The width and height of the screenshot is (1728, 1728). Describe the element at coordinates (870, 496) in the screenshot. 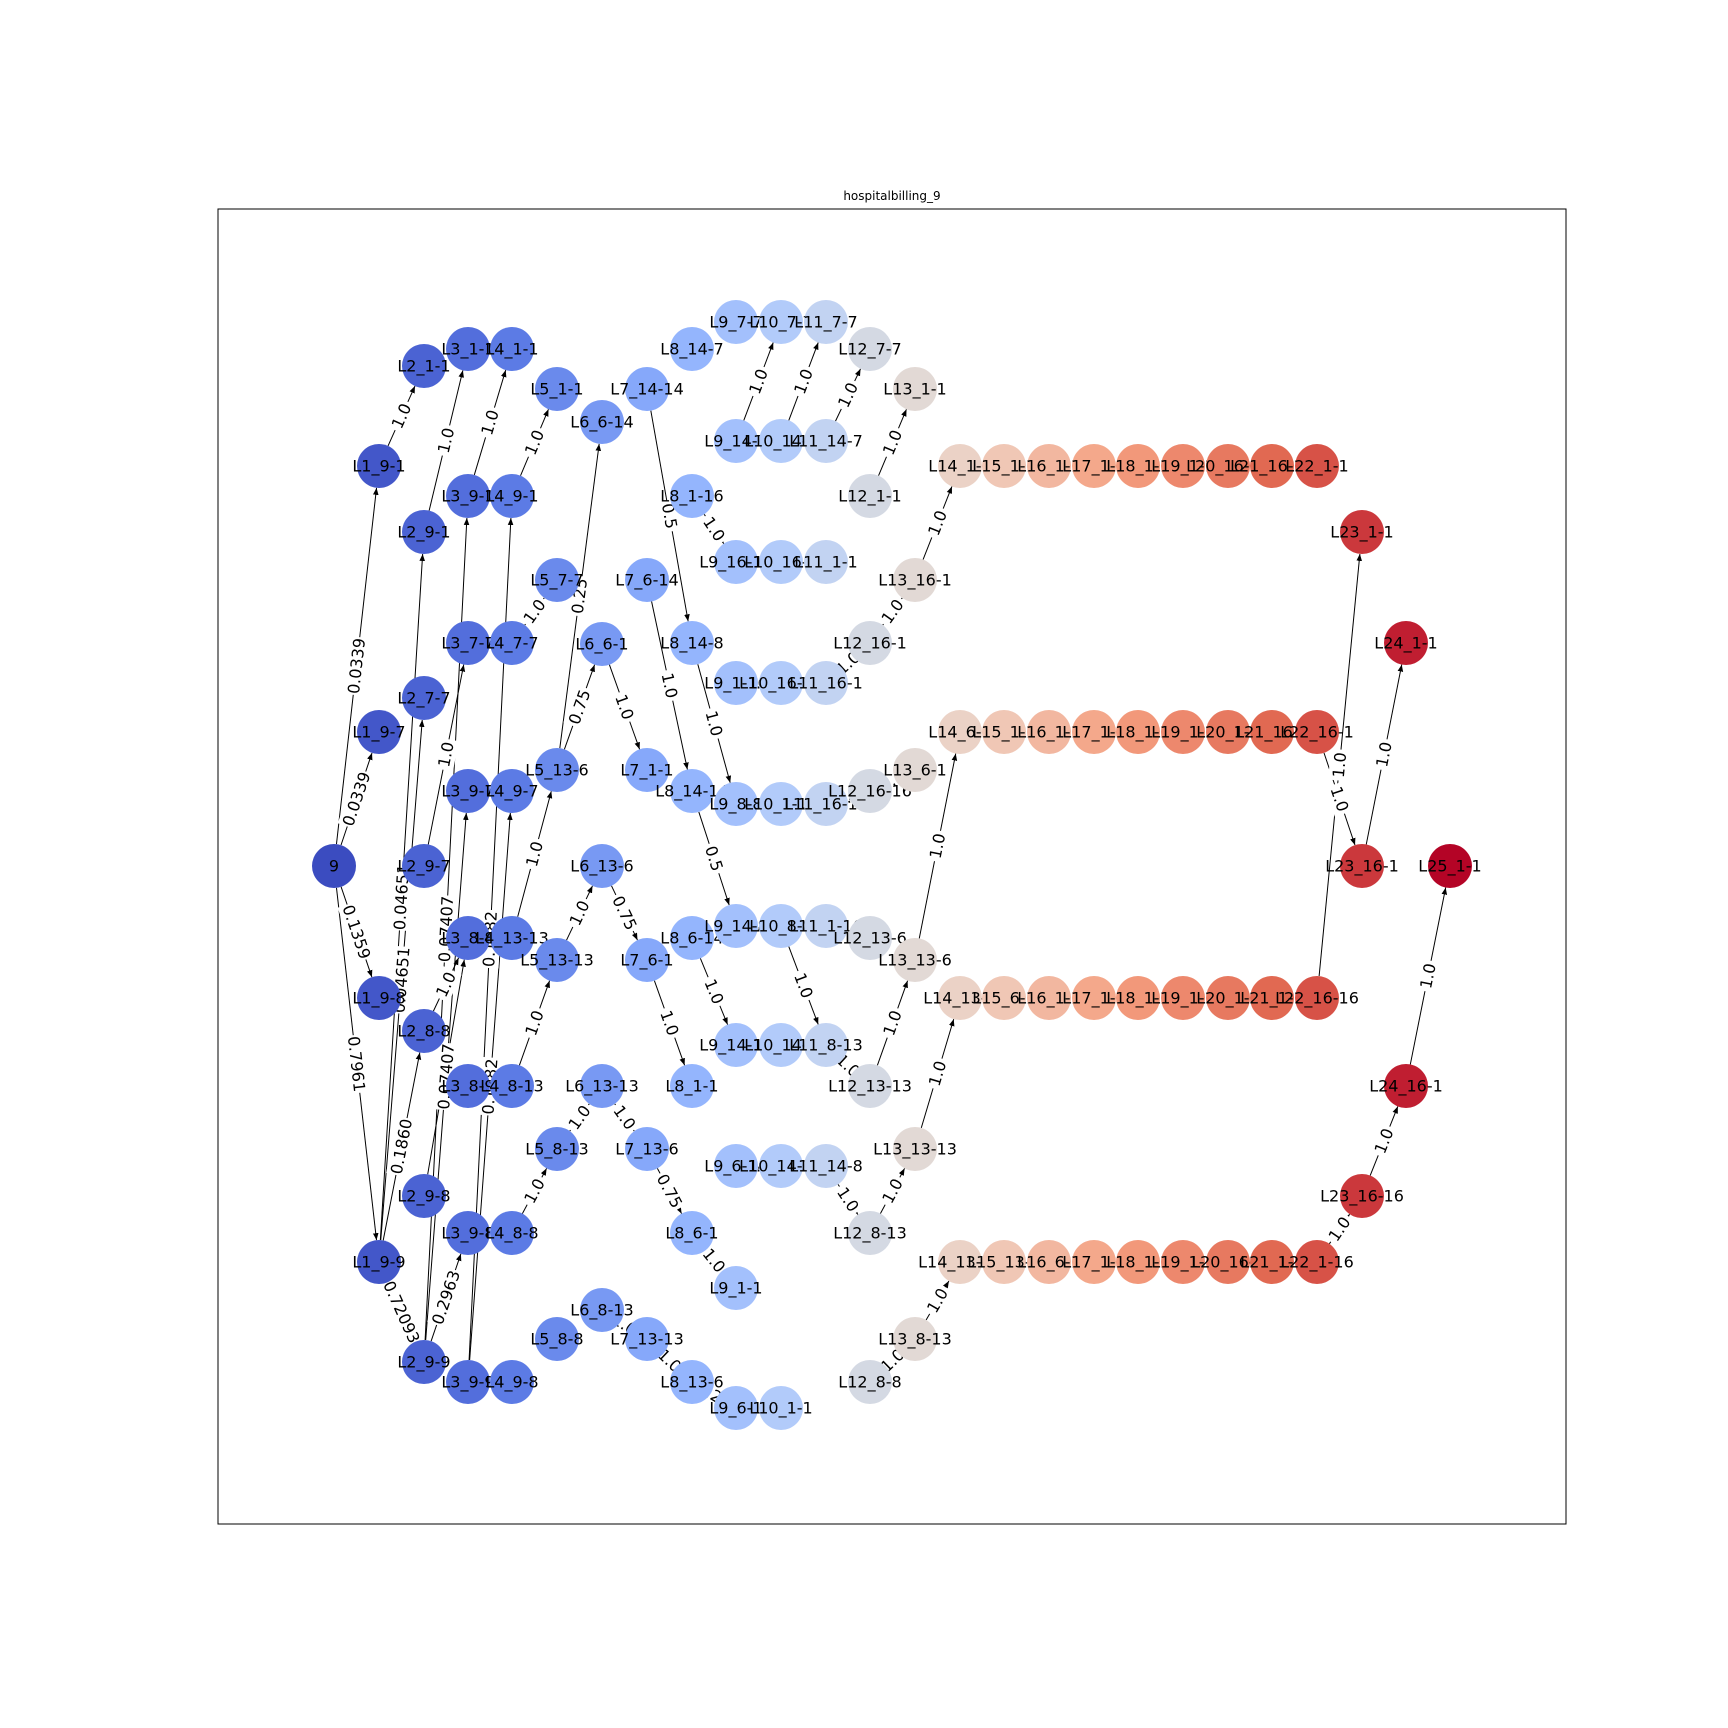

I see `graph-node: L12_1-1` at that location.